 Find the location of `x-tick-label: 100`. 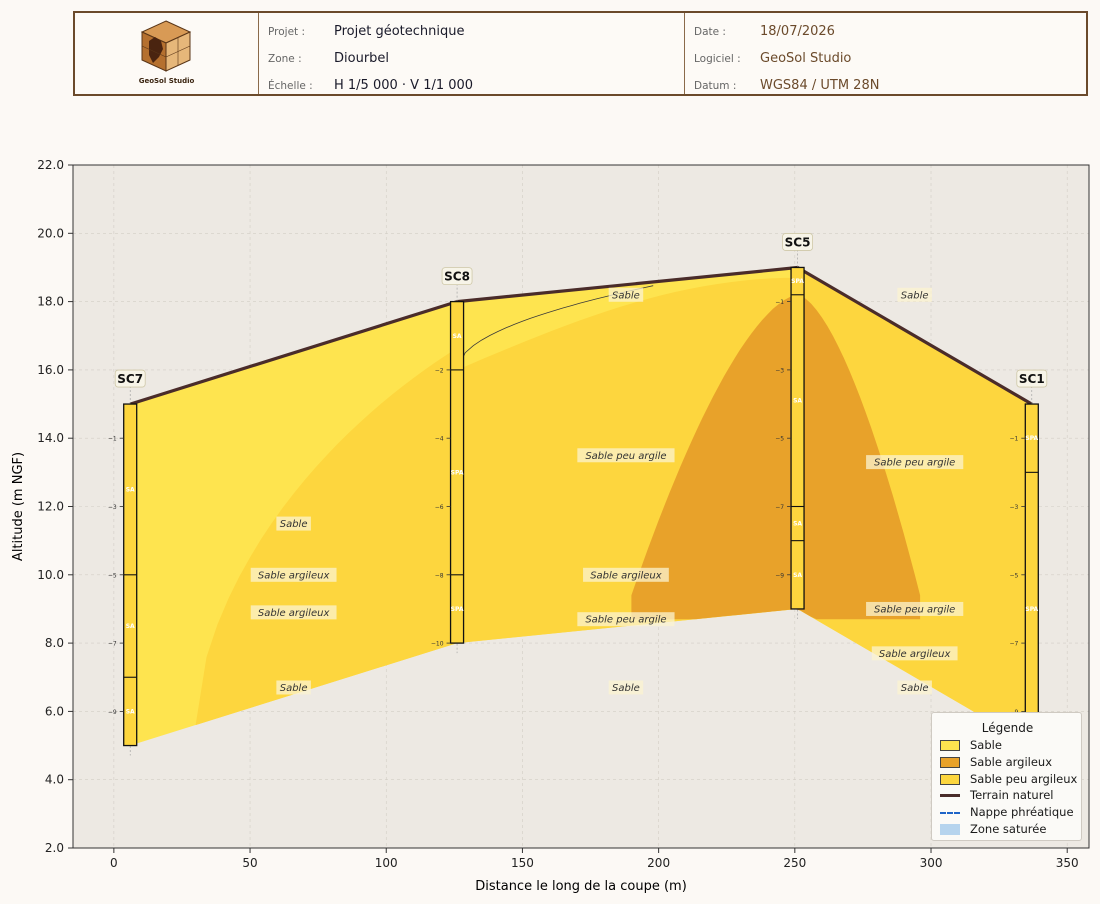

x-tick-label: 100 is located at coordinates (386, 863).